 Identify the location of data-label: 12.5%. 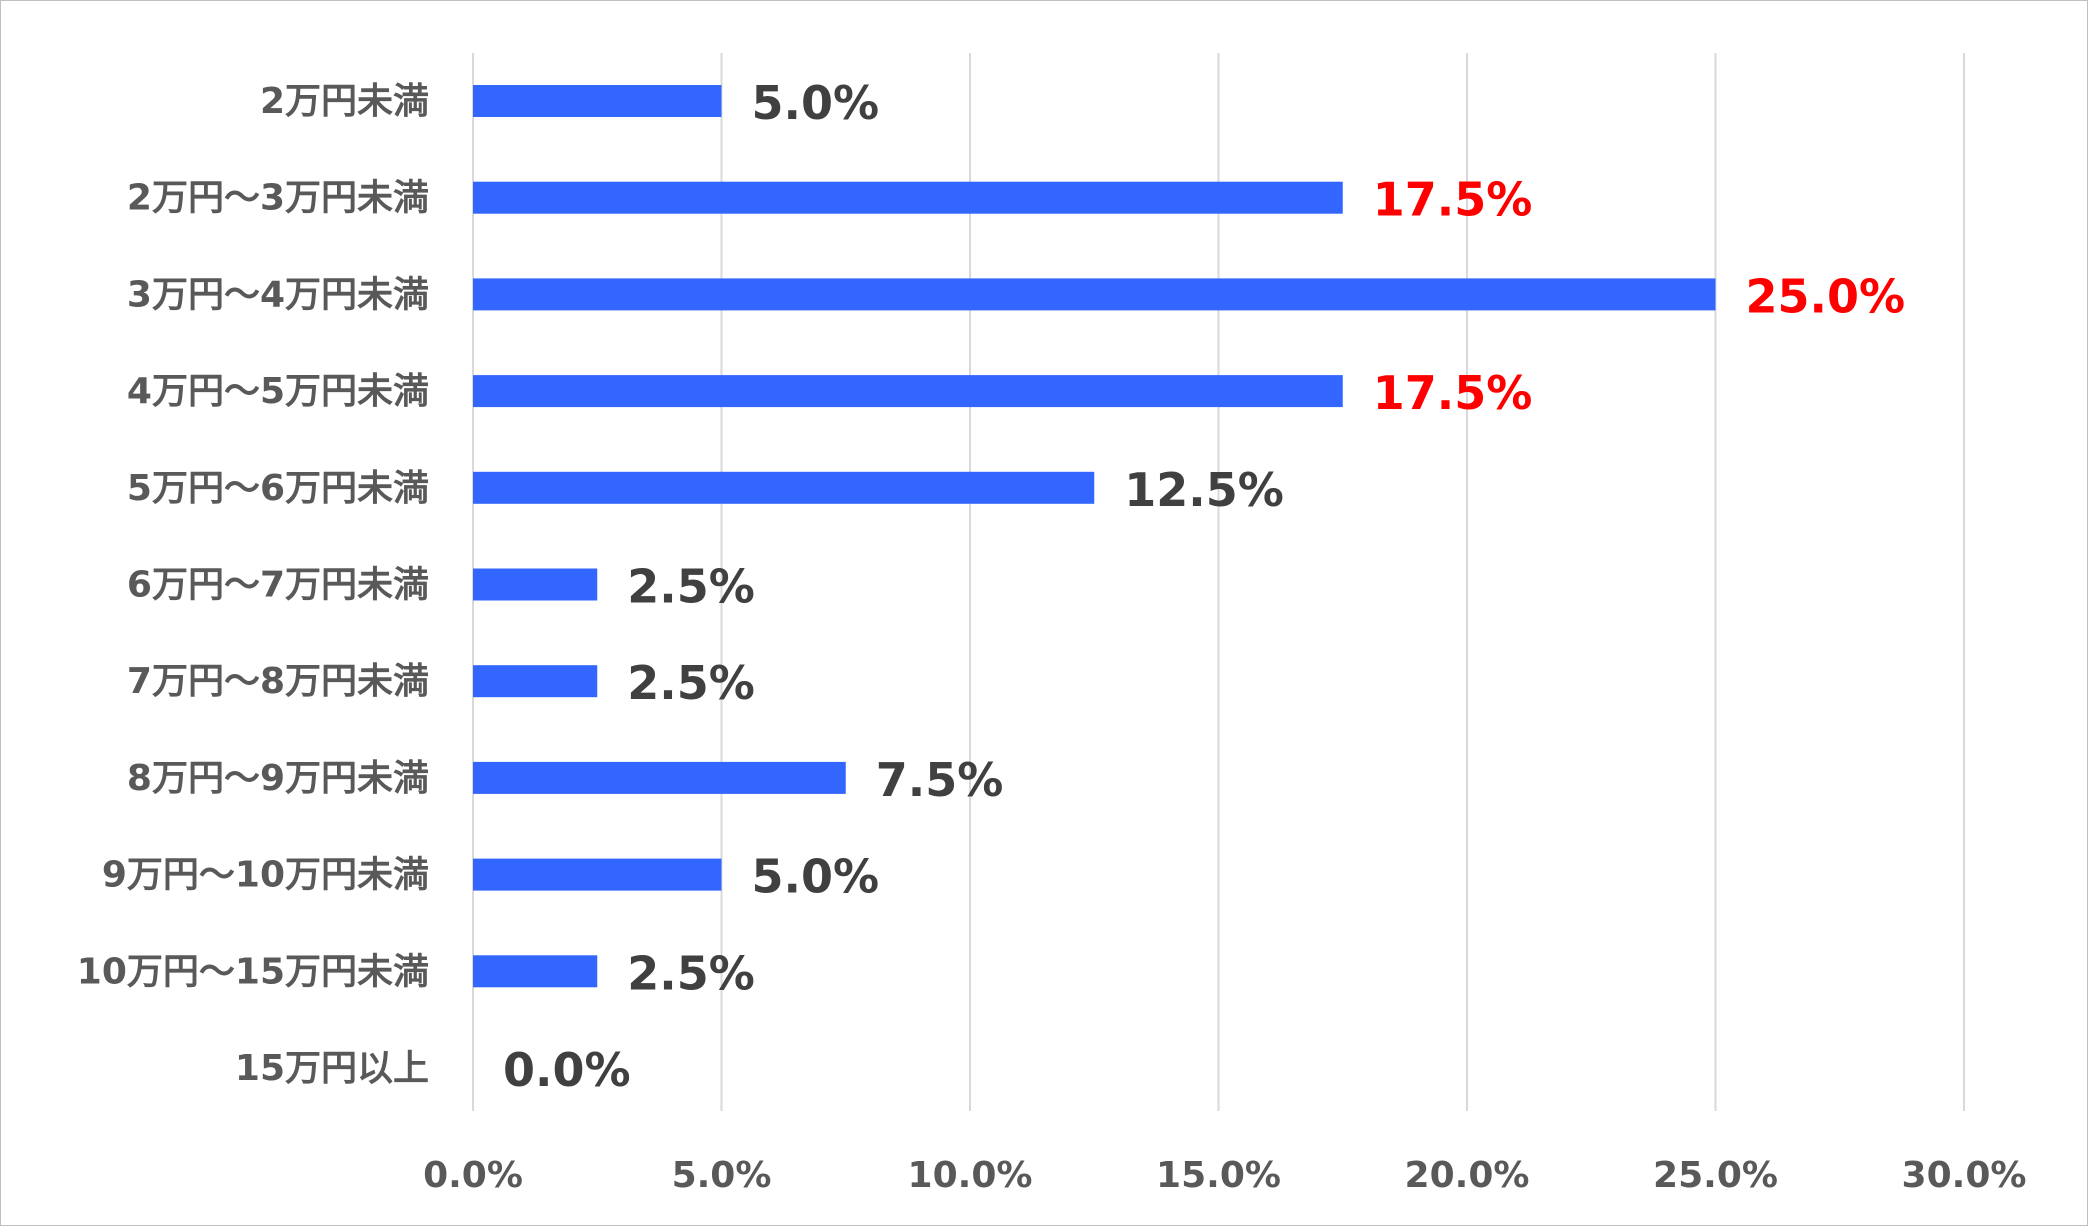
(1204, 490).